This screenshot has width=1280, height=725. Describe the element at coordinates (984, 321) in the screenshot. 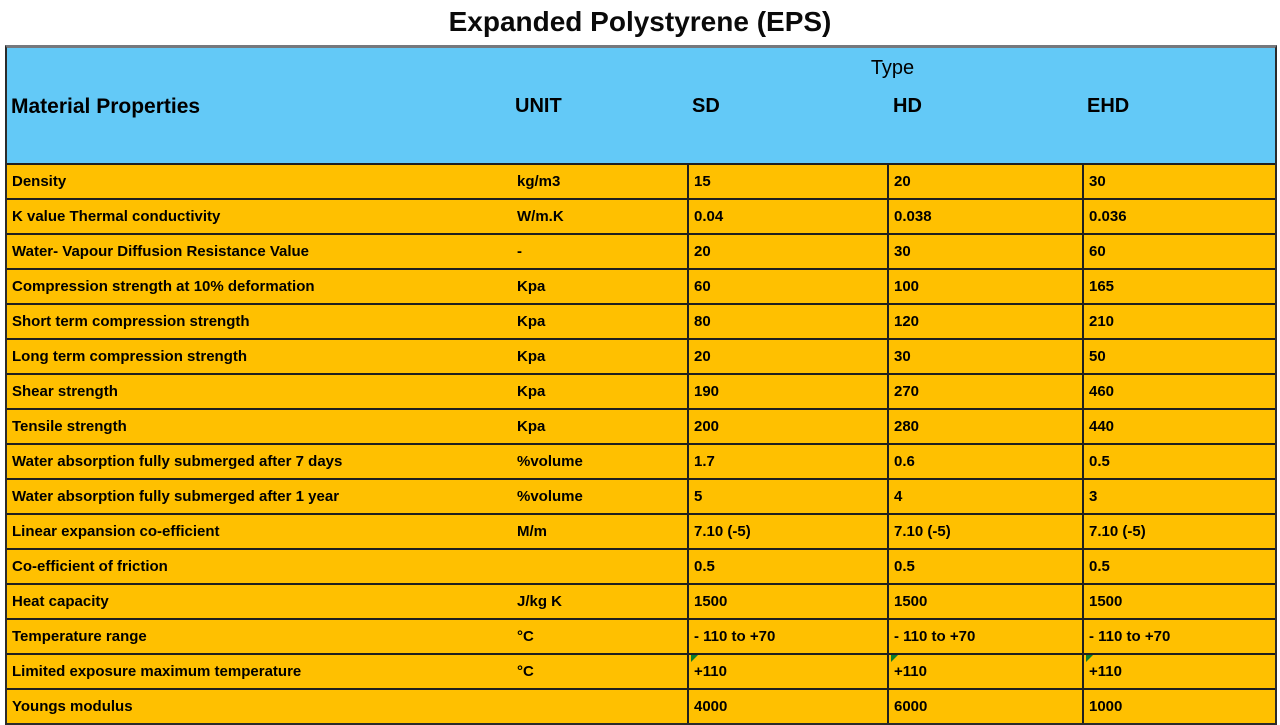

I see `hd-value-cell: 120` at that location.